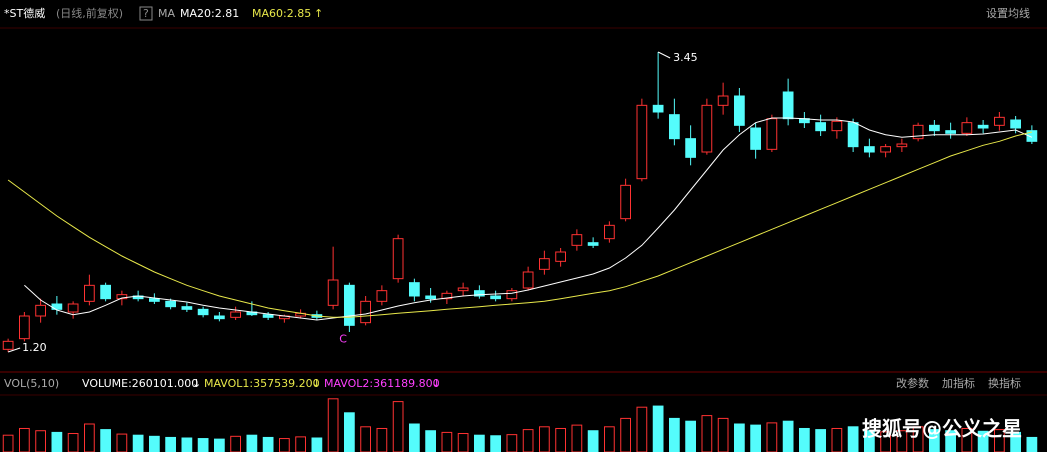 The width and height of the screenshot is (1047, 452). What do you see at coordinates (1004, 383) in the screenshot?
I see `button: 换指标` at bounding box center [1004, 383].